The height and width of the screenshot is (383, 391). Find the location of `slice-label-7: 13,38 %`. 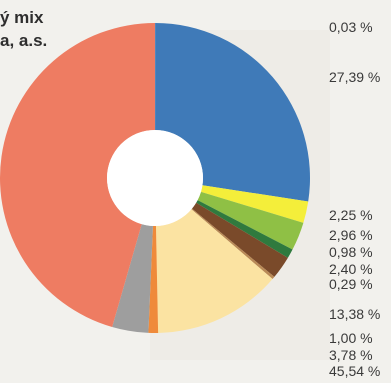

slice-label-7: 13,38 % is located at coordinates (355, 314).